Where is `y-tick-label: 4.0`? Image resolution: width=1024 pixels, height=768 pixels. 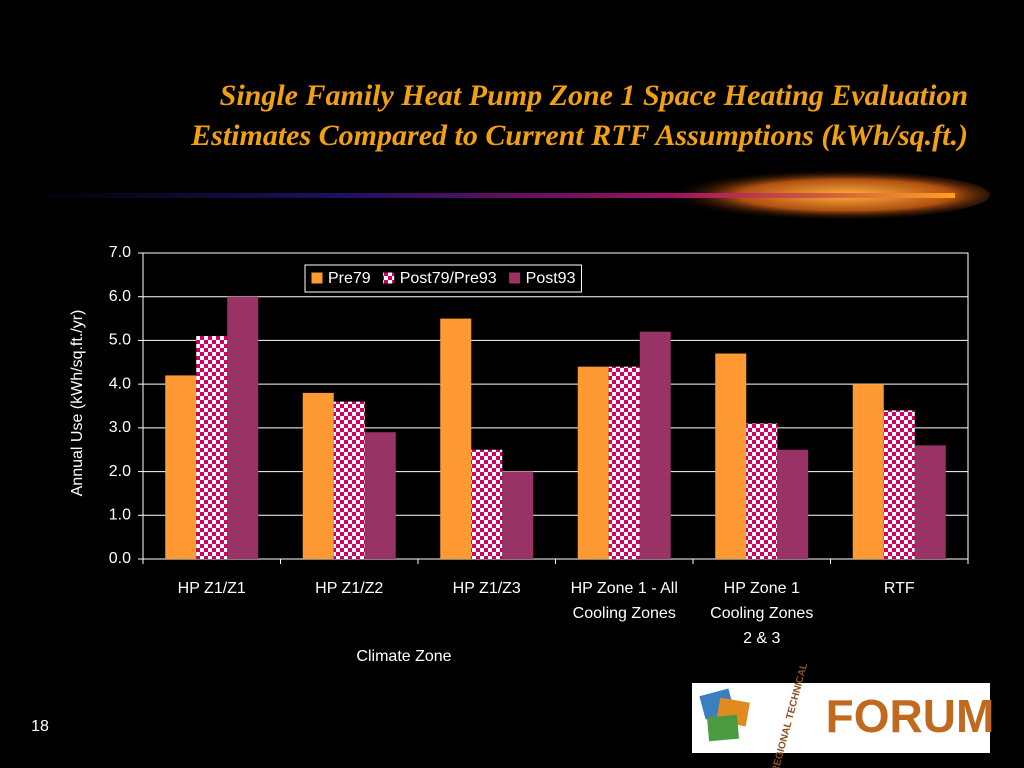
y-tick-label: 4.0 is located at coordinates (120, 383).